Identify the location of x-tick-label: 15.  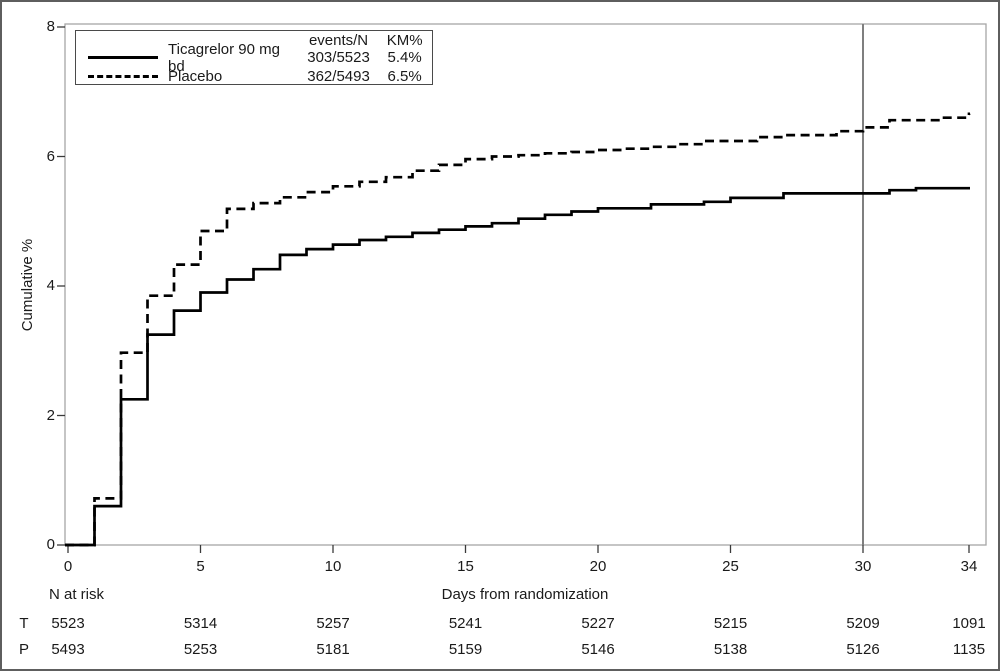
(465, 566).